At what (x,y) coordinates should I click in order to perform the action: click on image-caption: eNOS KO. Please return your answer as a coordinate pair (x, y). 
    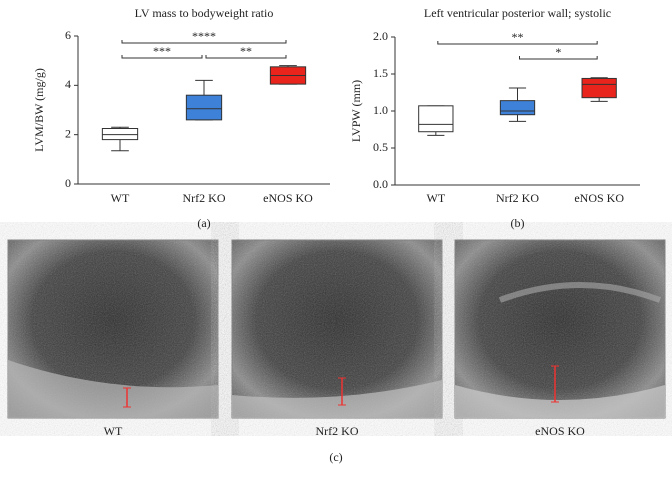
    Looking at the image, I should click on (560, 431).